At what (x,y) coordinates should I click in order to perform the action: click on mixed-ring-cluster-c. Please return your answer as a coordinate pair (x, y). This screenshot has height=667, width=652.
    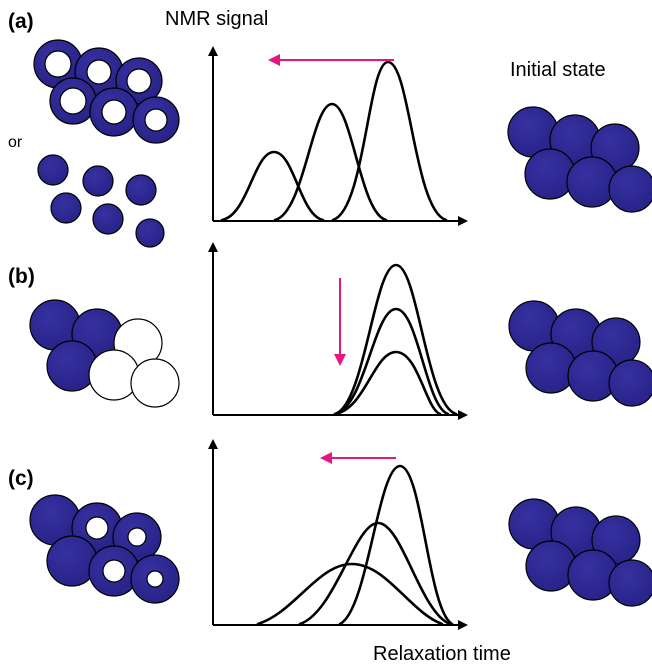
    Looking at the image, I should click on (104, 549).